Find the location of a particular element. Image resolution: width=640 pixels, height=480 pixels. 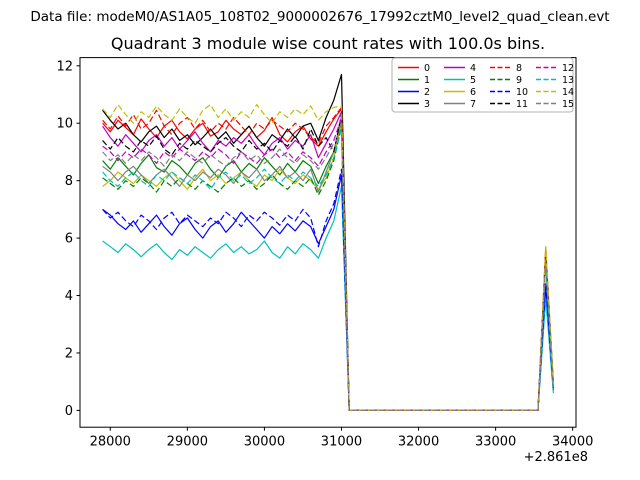

y-tick-label: 4 is located at coordinates (69, 296).